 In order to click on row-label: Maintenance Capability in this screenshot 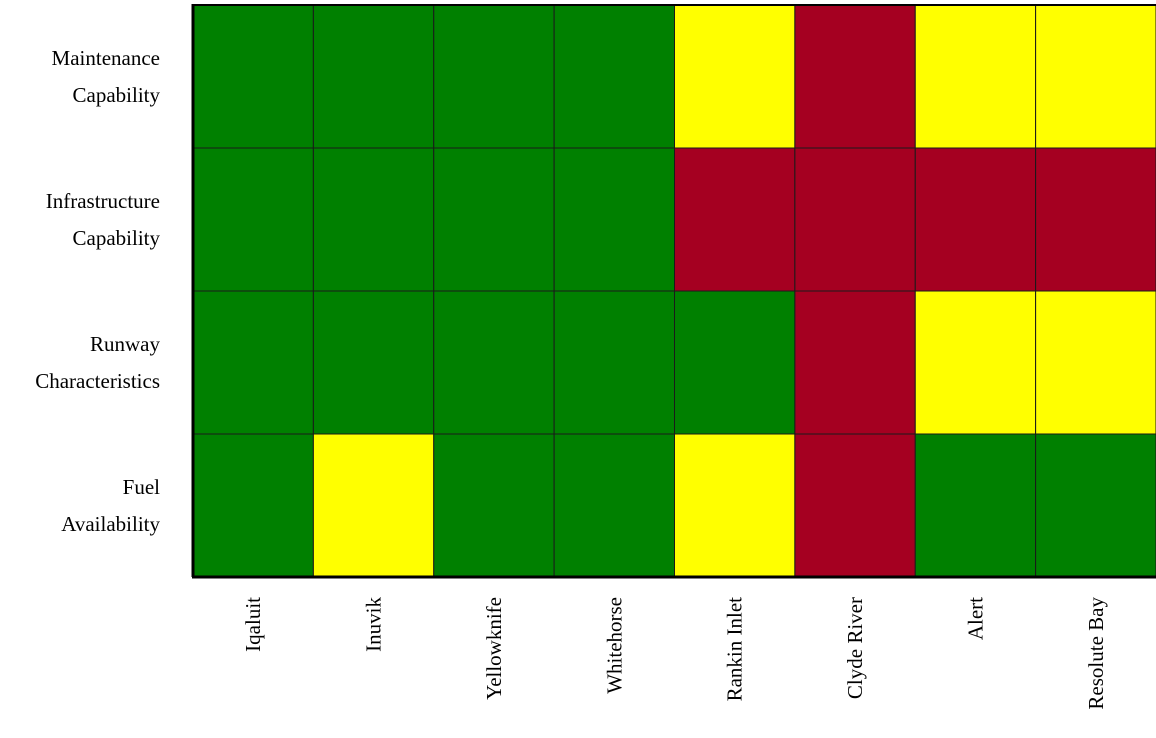, I will do `click(106, 76)`.